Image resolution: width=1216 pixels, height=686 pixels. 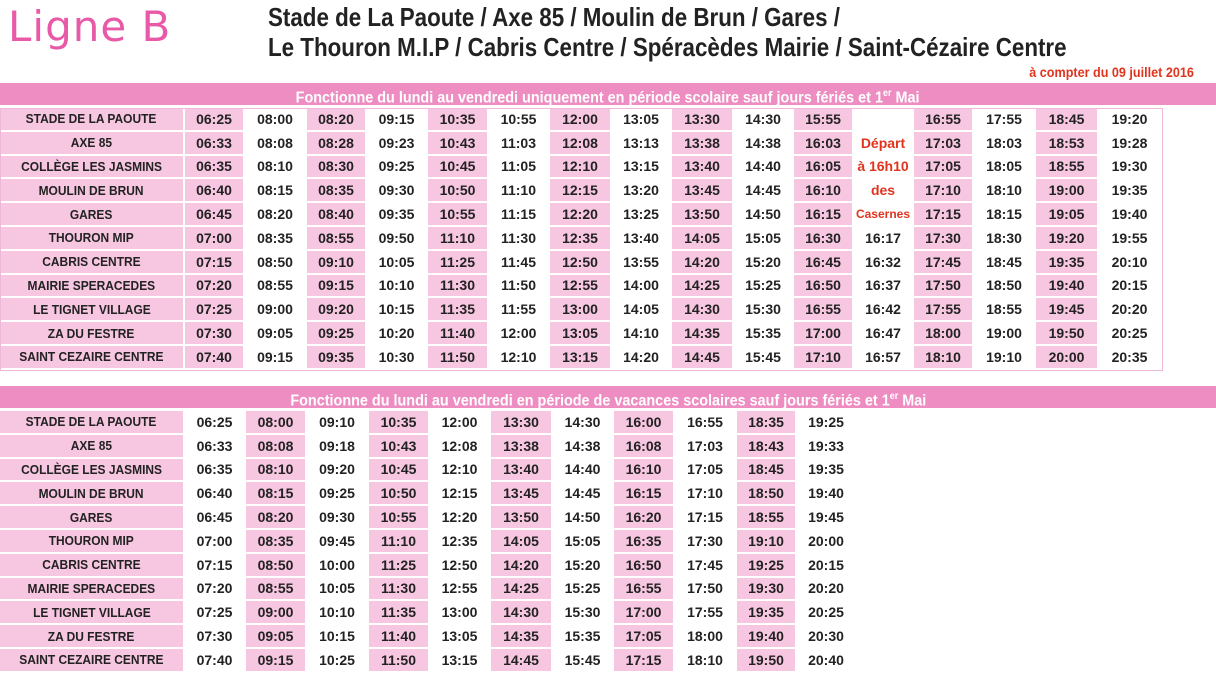 I want to click on departure-time: 09:35, so click(x=336, y=357).